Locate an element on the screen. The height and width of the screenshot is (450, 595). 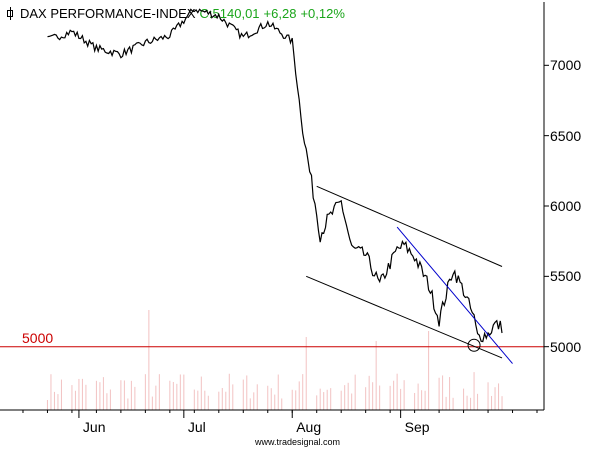
trend-line-line is located at coordinates (454, 295).